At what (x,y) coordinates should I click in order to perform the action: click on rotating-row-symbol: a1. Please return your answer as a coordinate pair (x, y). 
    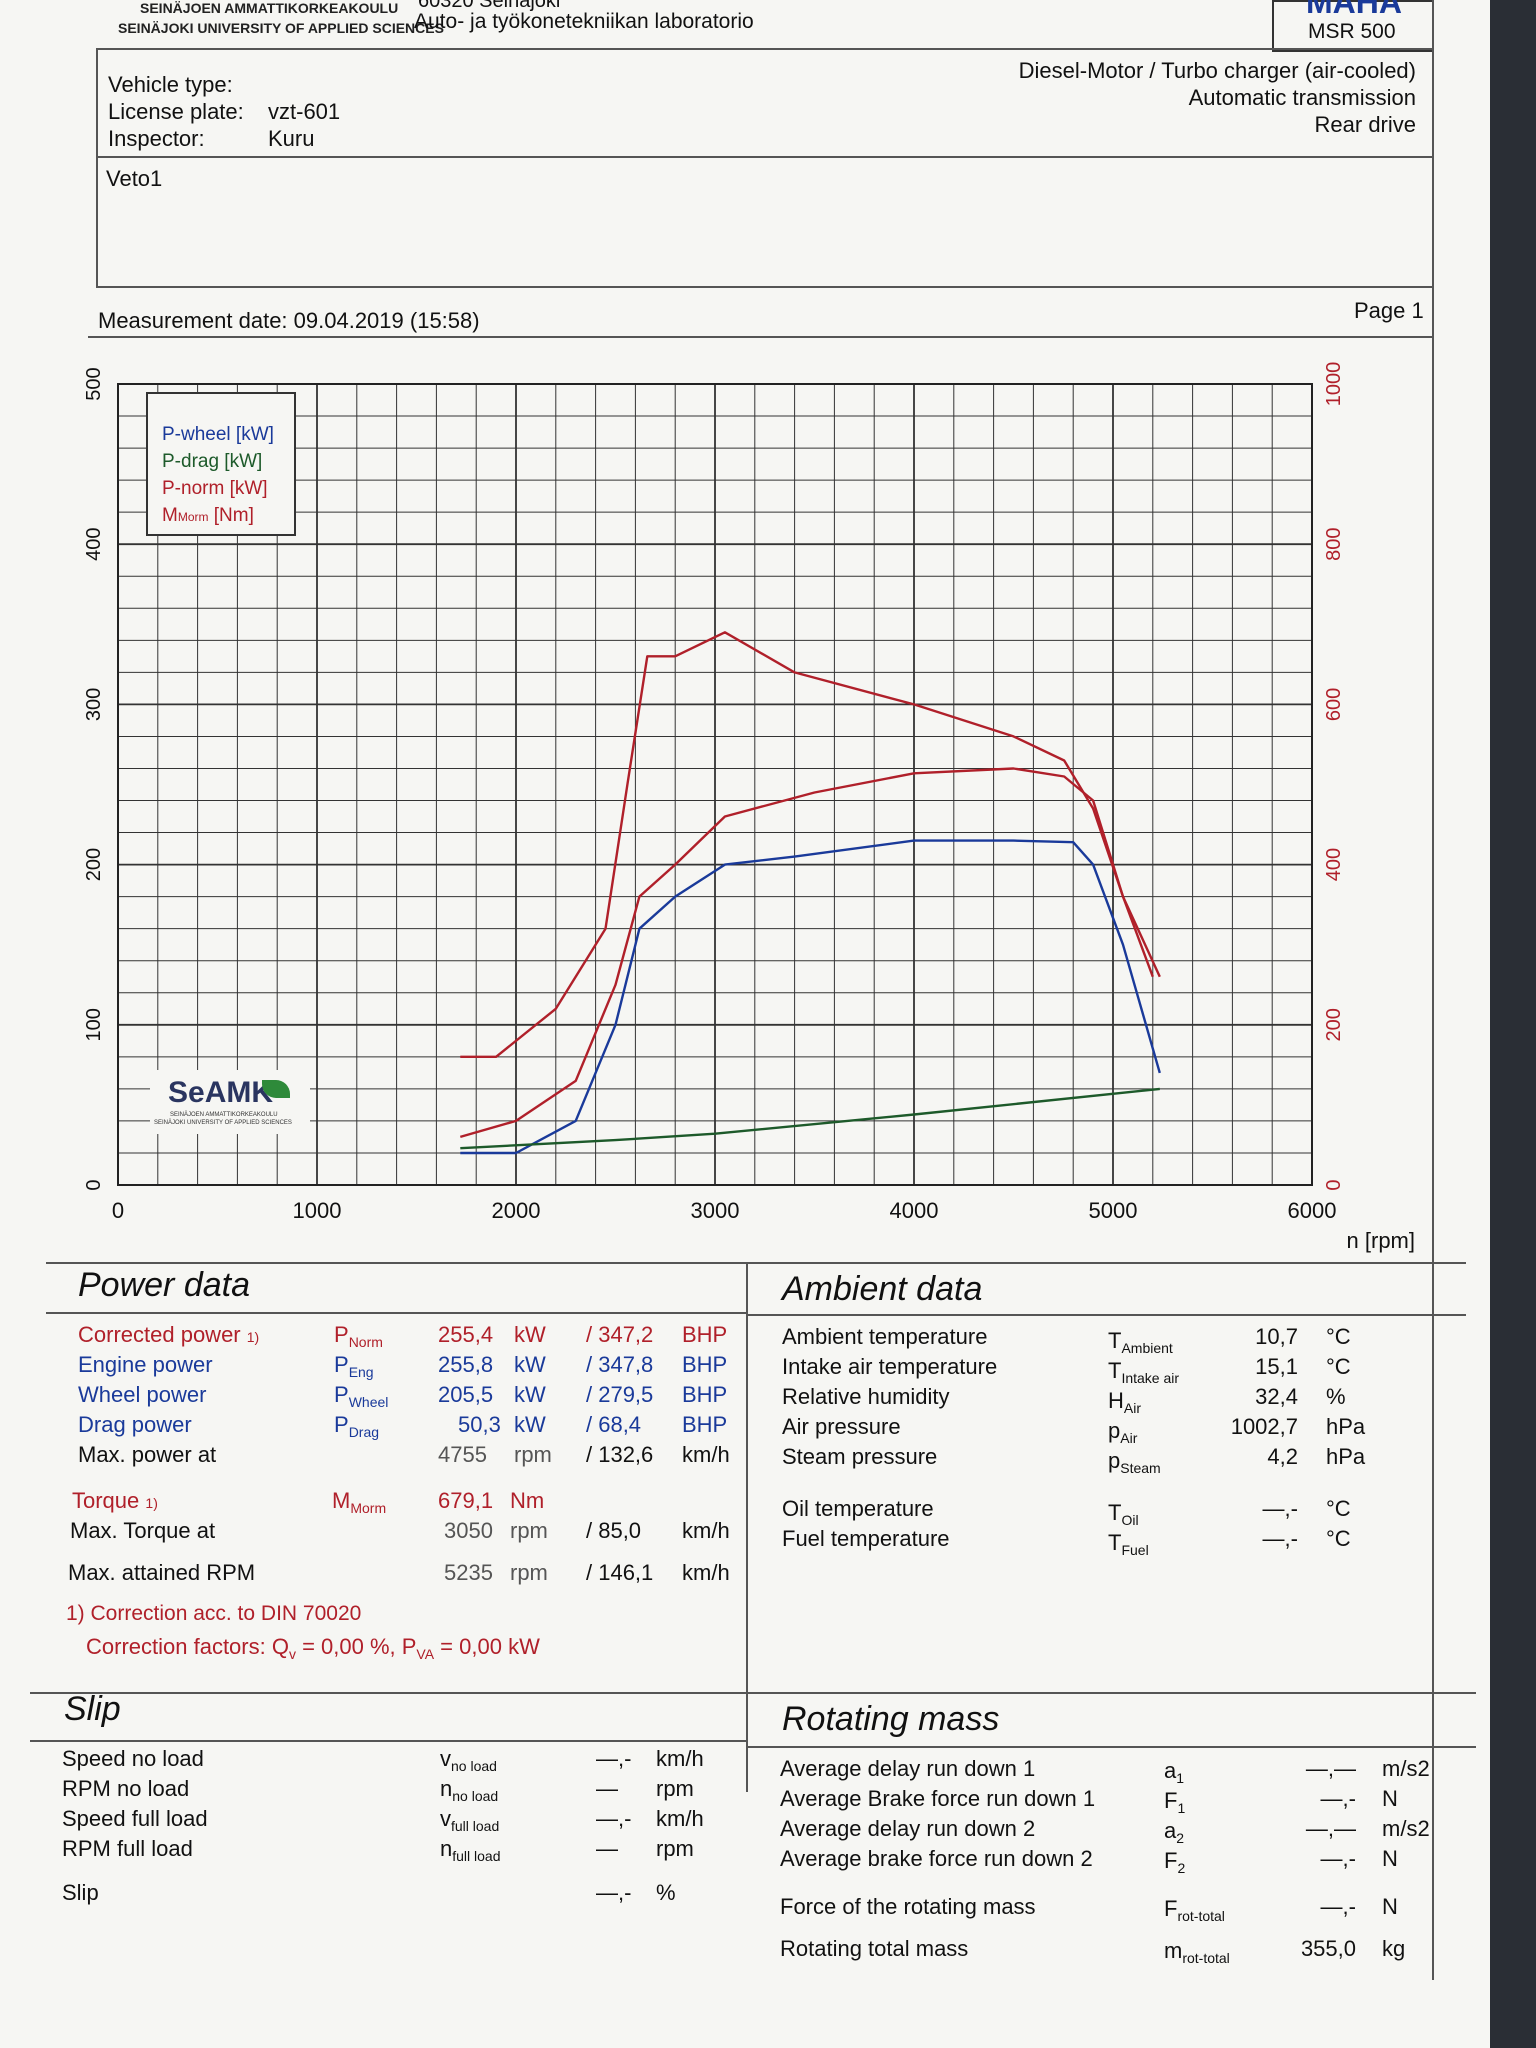
    Looking at the image, I should click on (1174, 1772).